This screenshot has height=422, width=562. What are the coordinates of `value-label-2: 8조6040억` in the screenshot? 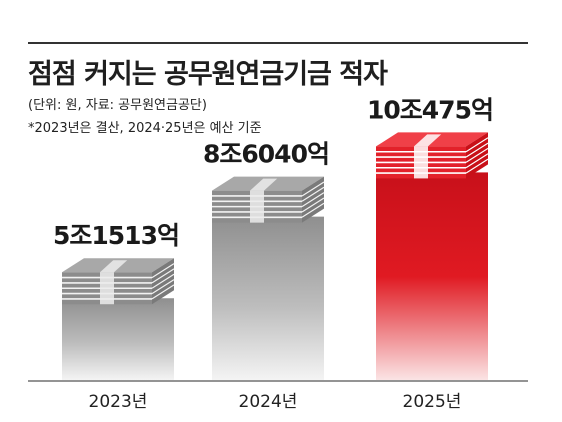 It's located at (266, 154).